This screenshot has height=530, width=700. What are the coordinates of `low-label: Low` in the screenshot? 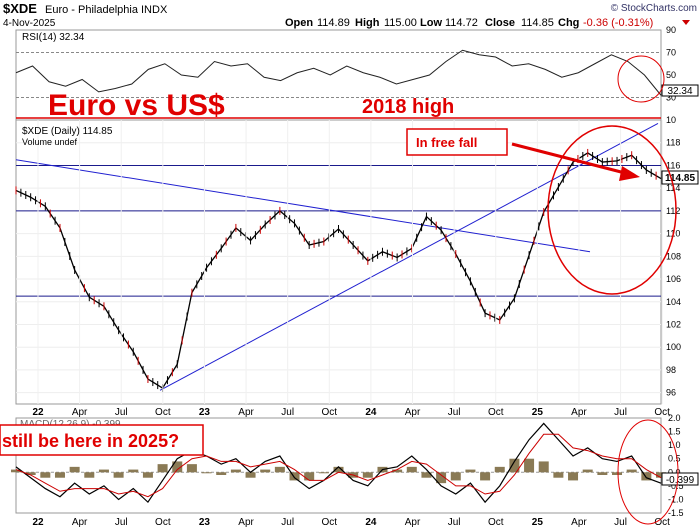 It's located at (431, 23).